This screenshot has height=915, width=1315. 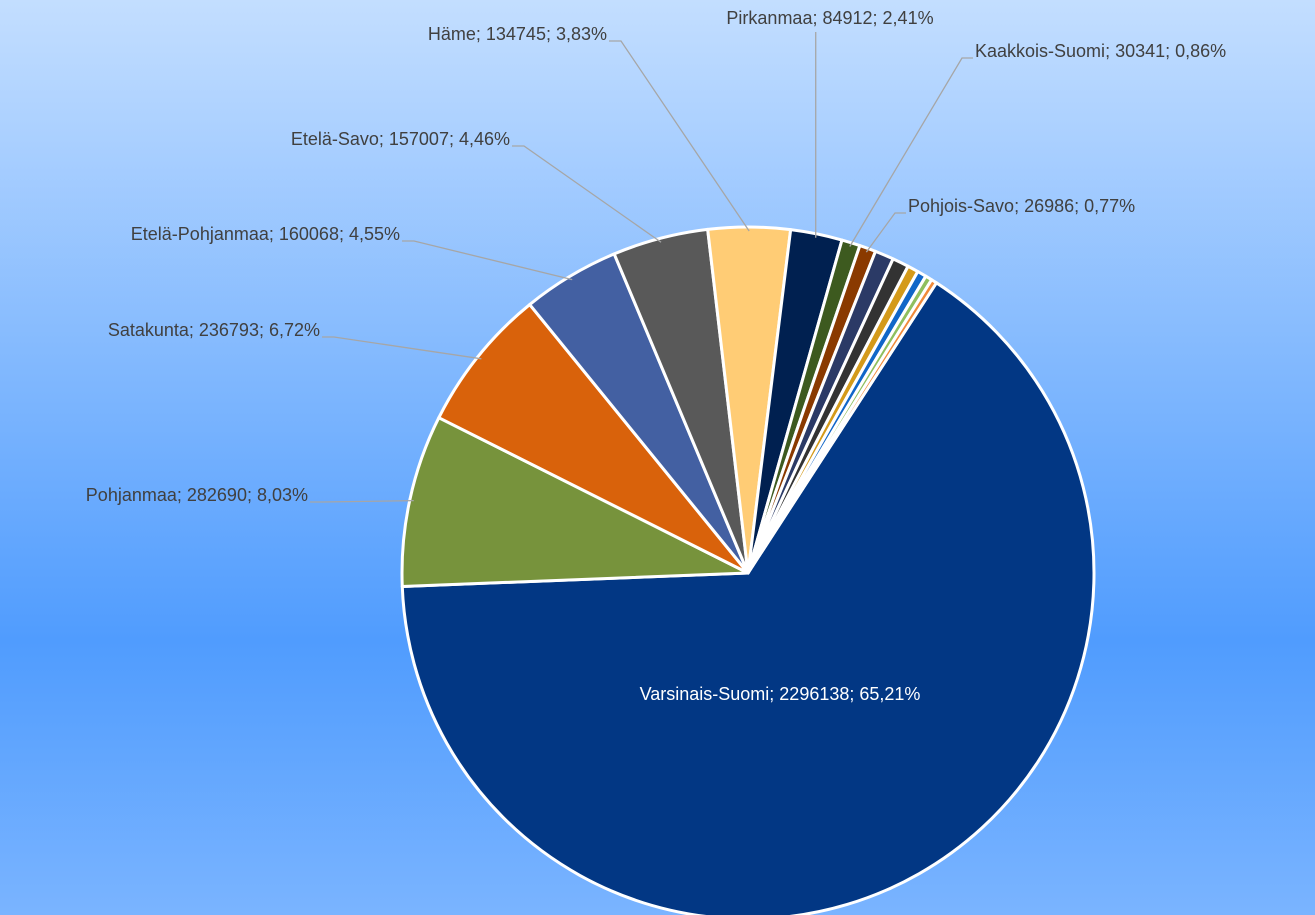 What do you see at coordinates (1079, 206) in the screenshot?
I see `label-value: 26986; 0,77%` at bounding box center [1079, 206].